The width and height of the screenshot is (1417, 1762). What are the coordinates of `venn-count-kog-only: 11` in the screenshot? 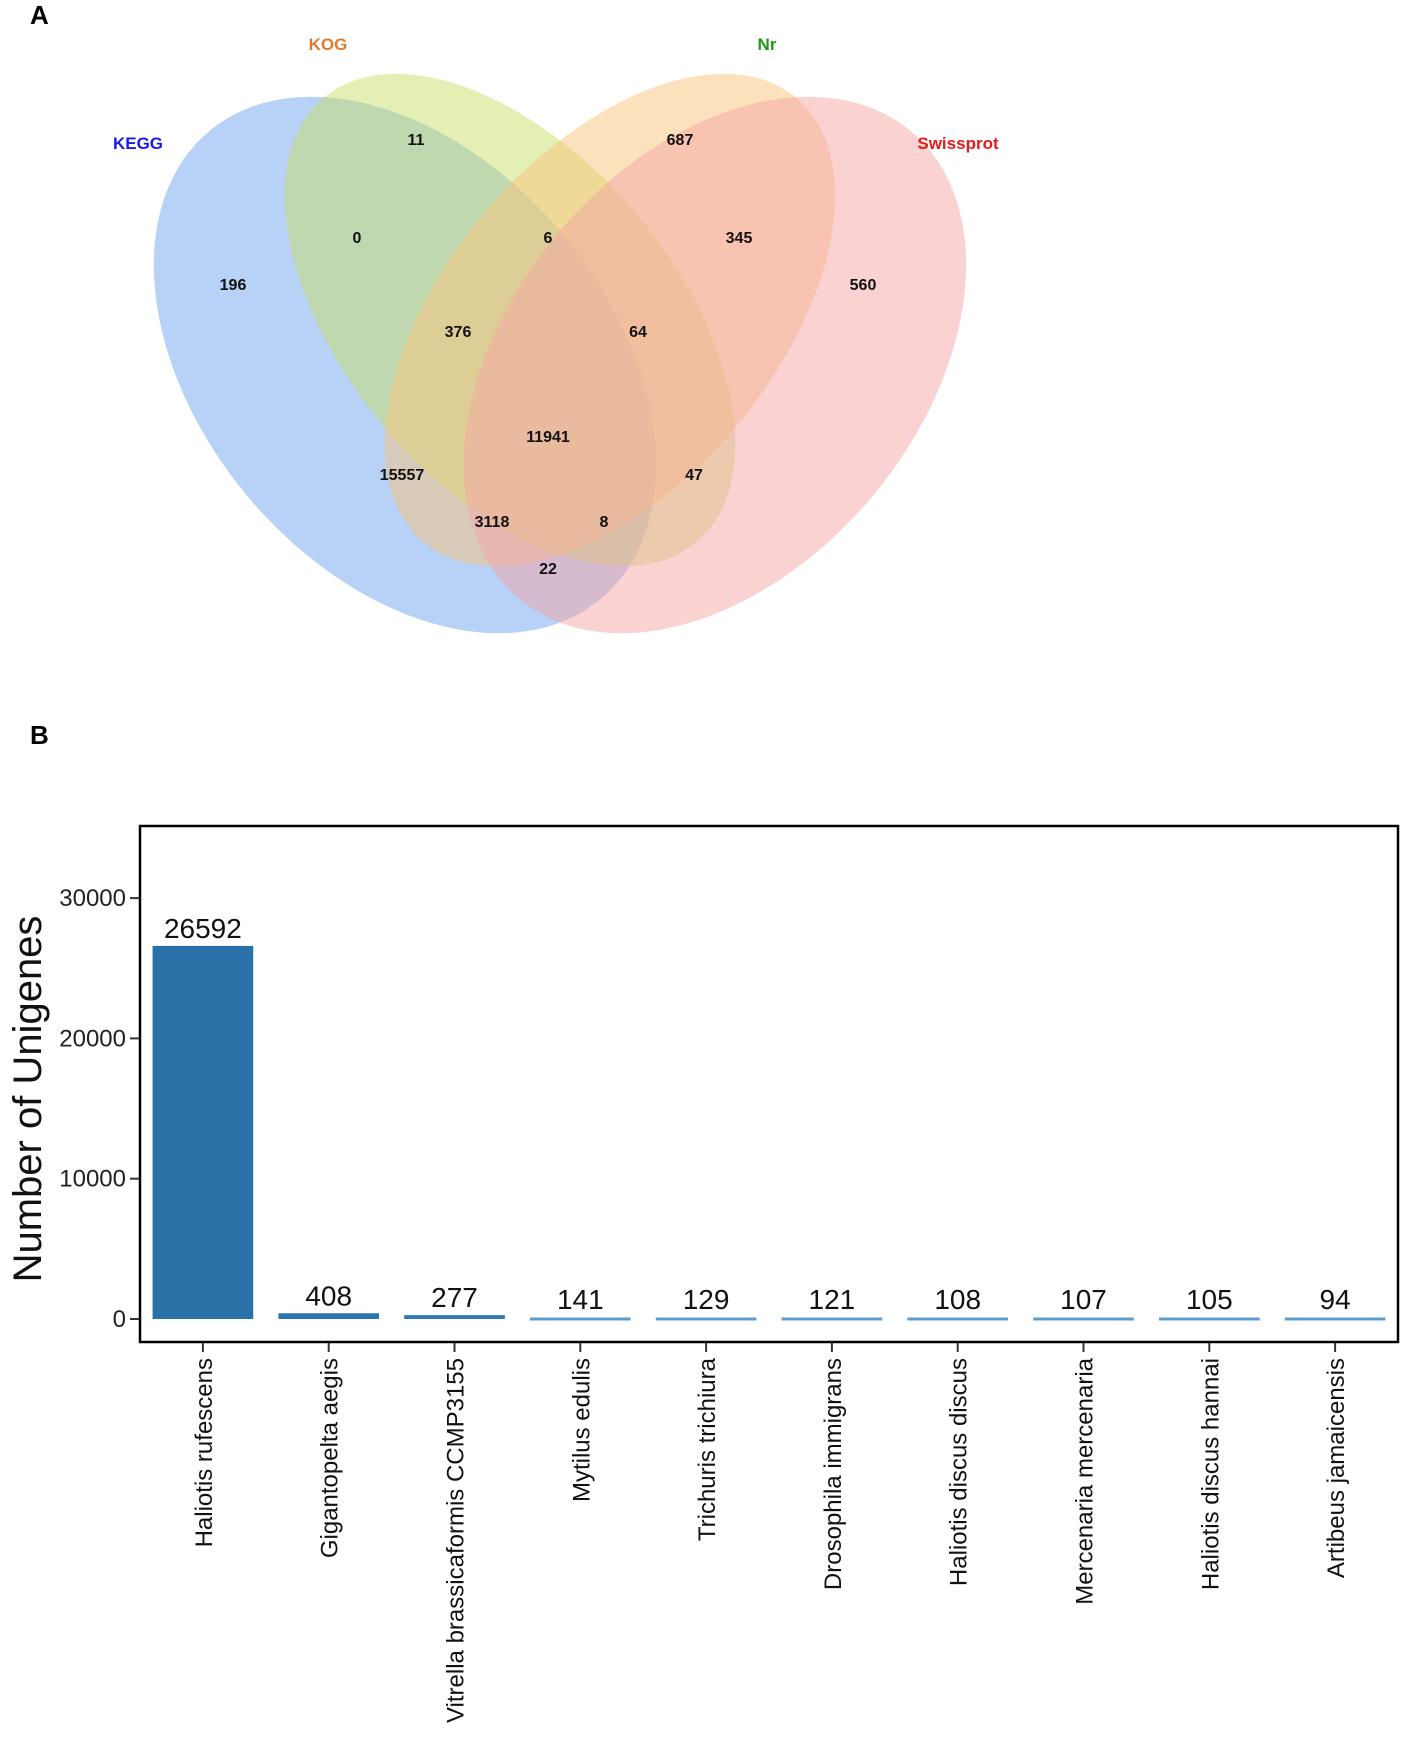 It's located at (416, 140).